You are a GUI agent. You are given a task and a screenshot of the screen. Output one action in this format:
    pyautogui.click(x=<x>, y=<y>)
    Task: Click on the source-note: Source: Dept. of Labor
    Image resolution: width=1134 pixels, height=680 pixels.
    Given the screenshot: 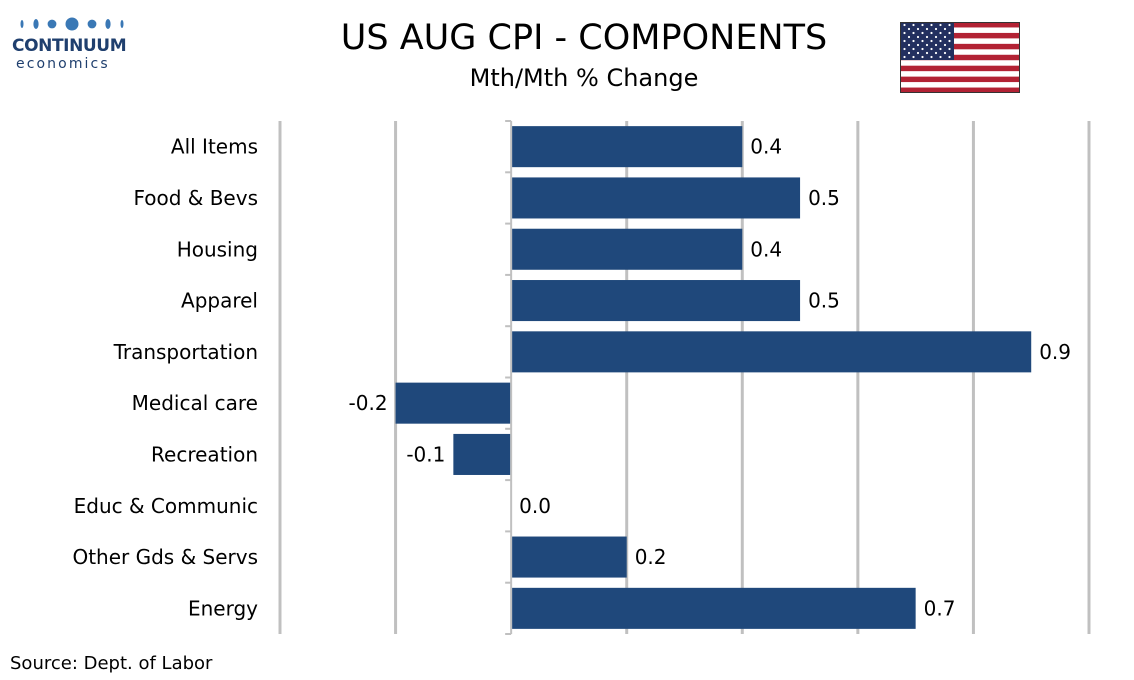 What is the action you would take?
    pyautogui.click(x=111, y=663)
    